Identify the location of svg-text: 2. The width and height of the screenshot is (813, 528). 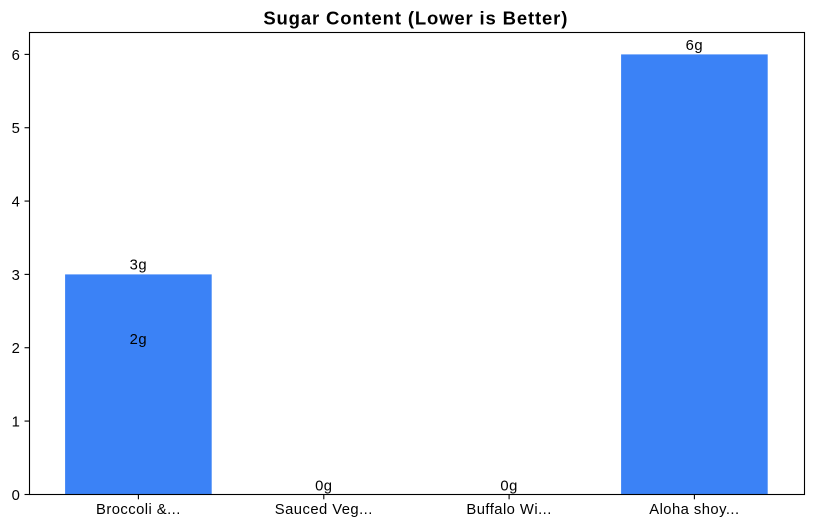
(16, 349).